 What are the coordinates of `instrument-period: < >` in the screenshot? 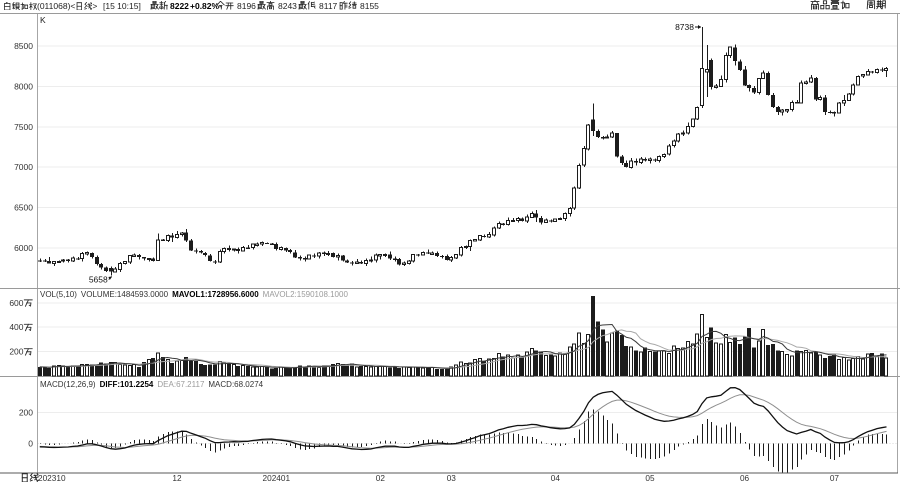 It's located at (84, 6).